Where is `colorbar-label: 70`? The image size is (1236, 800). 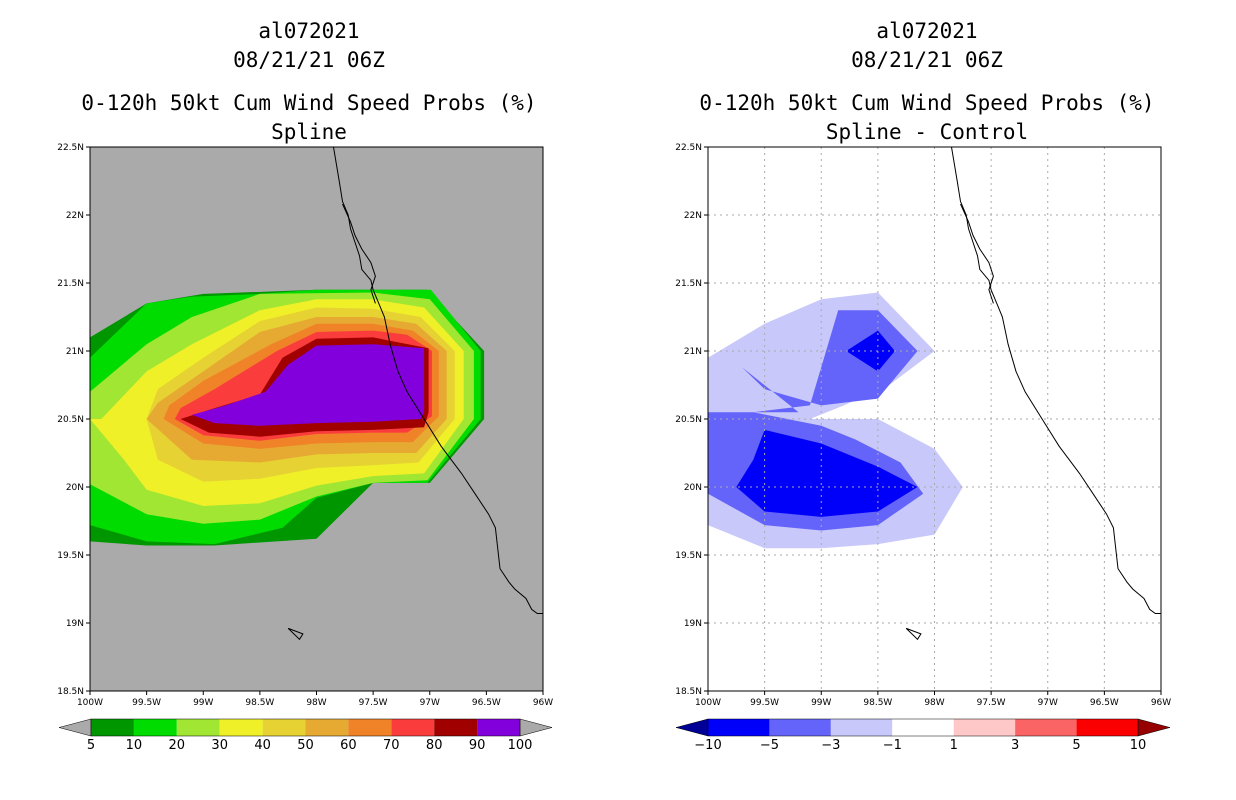
colorbar-label: 70 is located at coordinates (391, 745).